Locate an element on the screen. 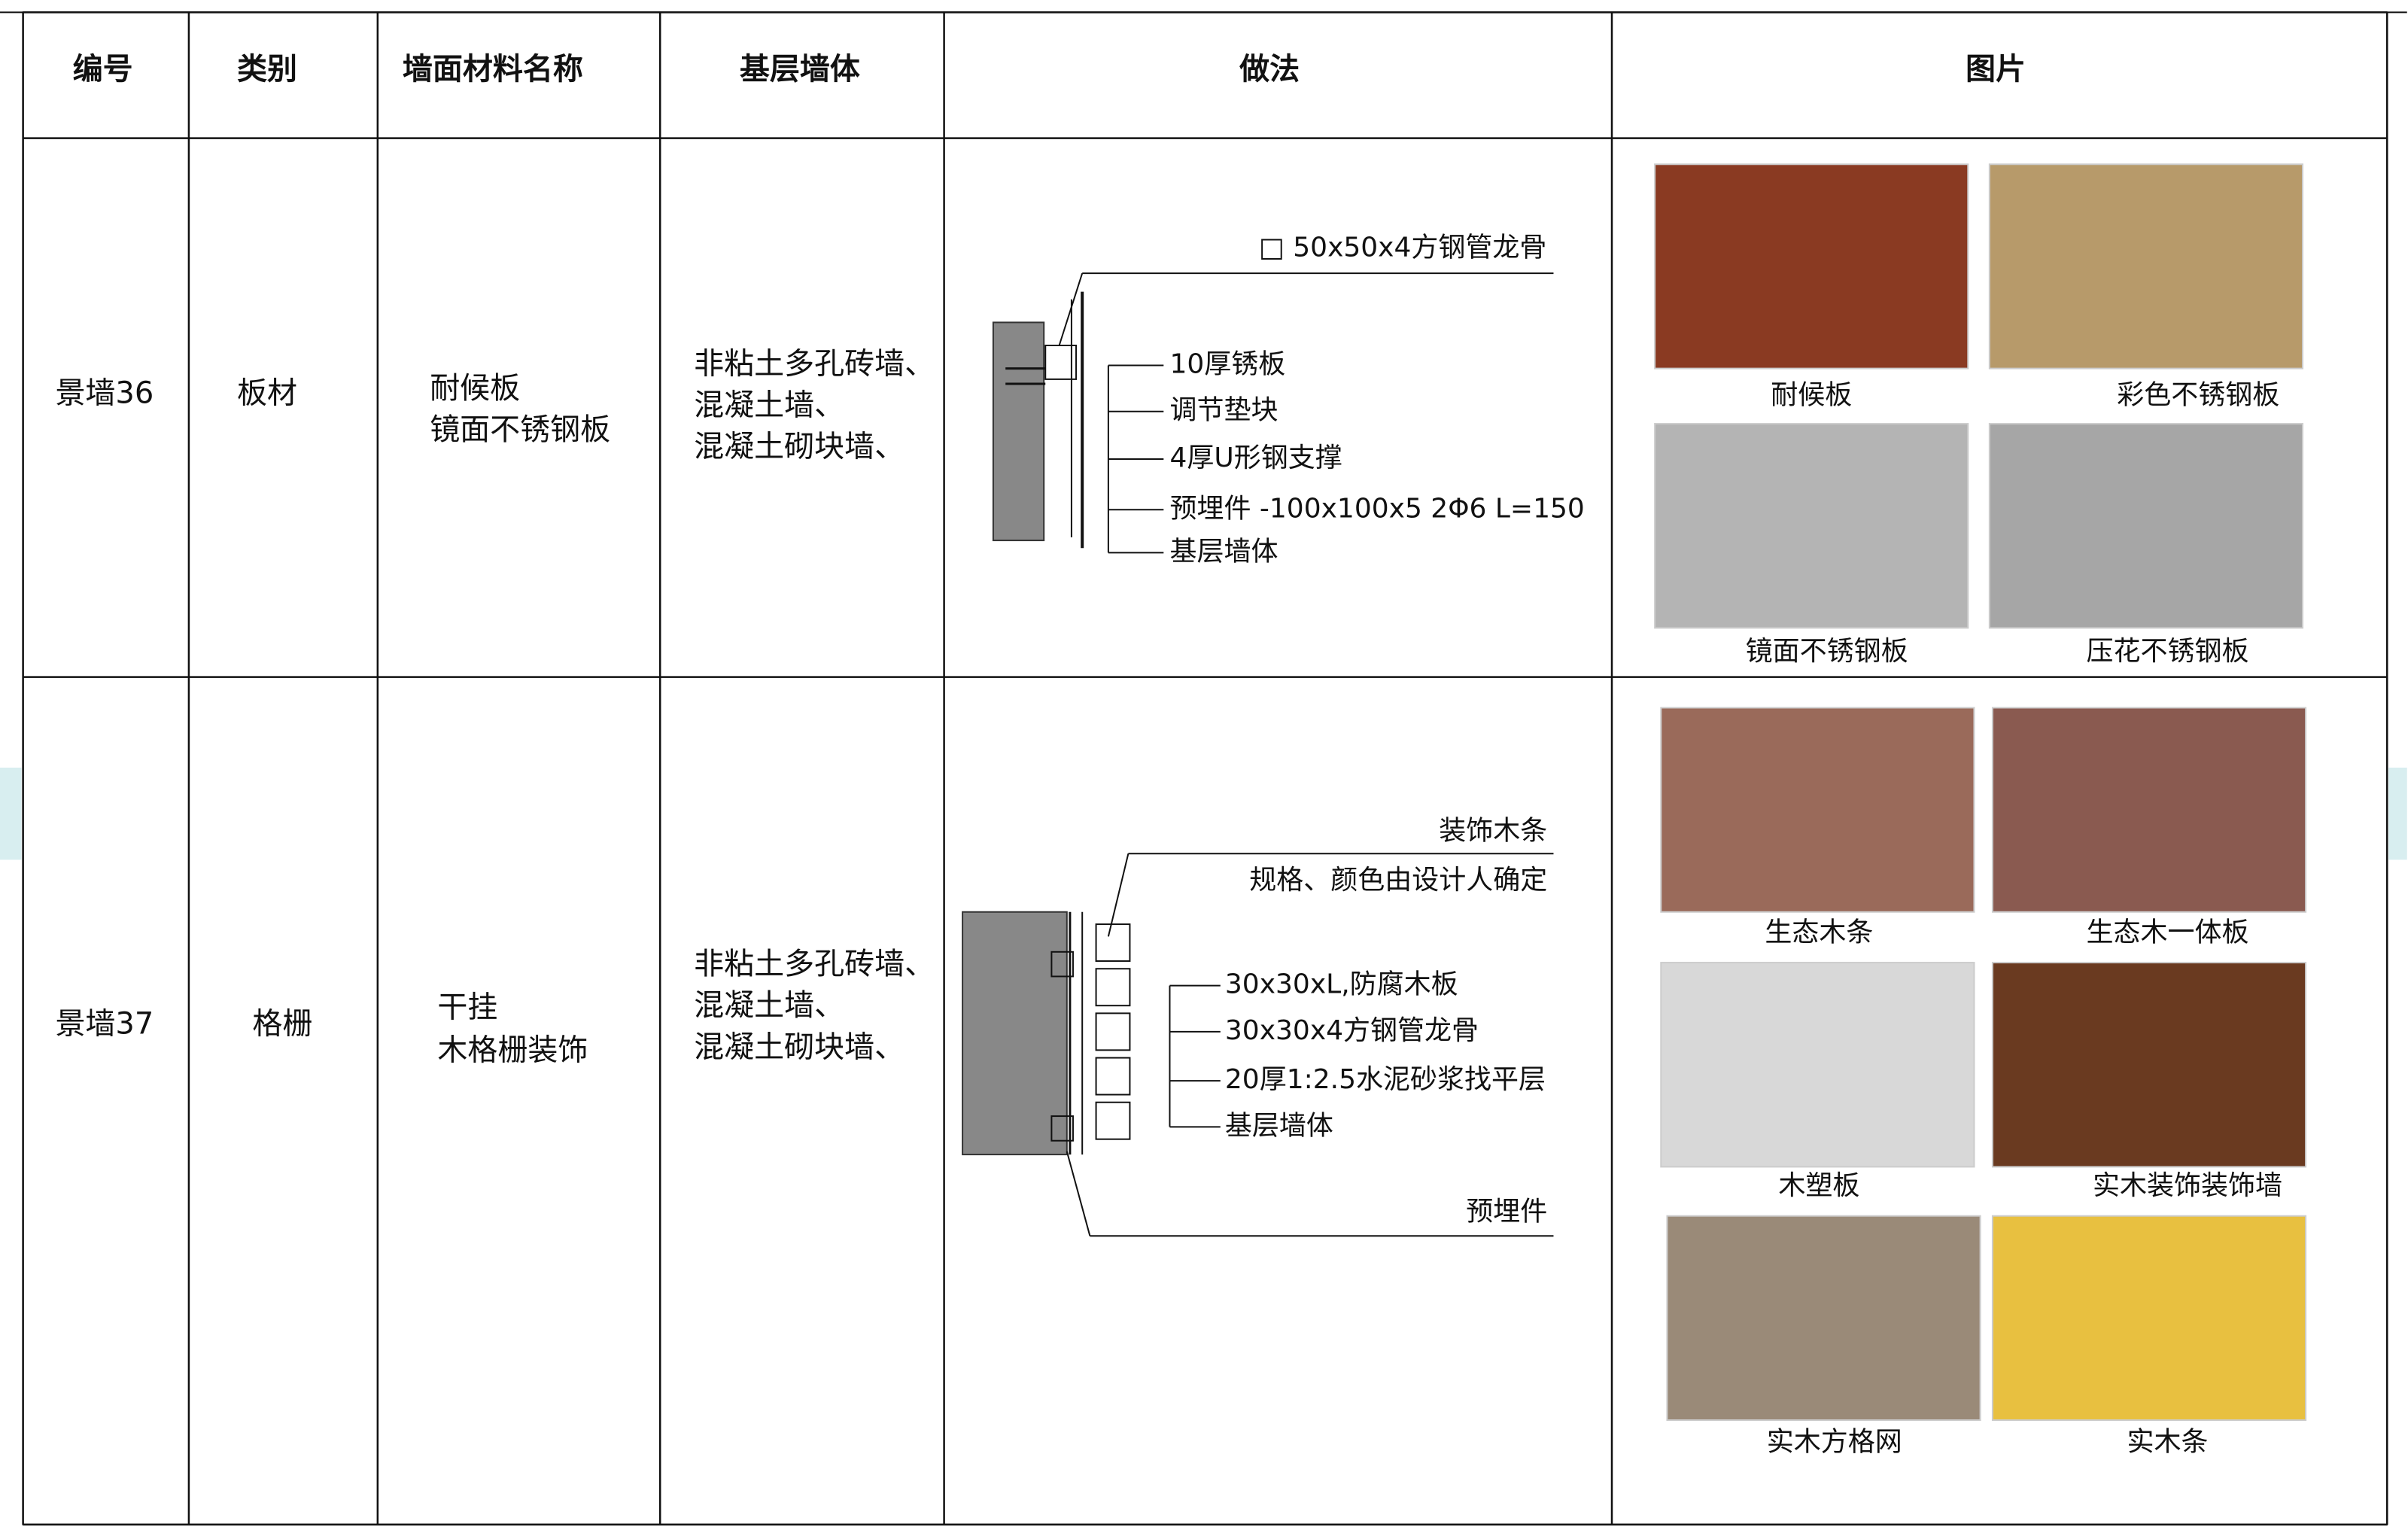  header-cell: 做法 is located at coordinates (1269, 69).